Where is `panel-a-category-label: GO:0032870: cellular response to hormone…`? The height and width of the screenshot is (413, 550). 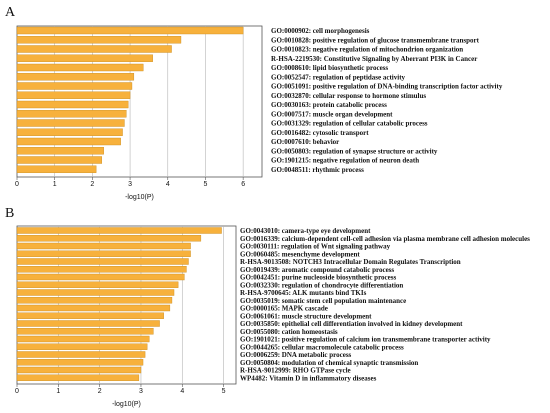 panel-a-category-label: GO:0032870: cellular response to hormone… is located at coordinates (348, 96).